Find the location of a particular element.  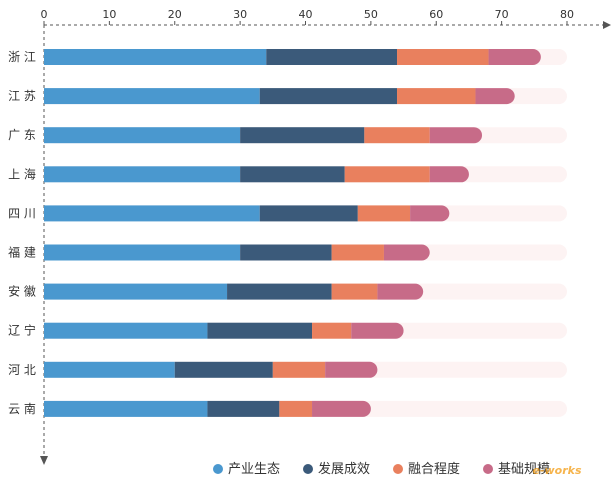

label-layer: 浙 江江 苏广 东上 海四 川福 建安 徽辽 宁河 北云 南 is located at coordinates (22, 233).